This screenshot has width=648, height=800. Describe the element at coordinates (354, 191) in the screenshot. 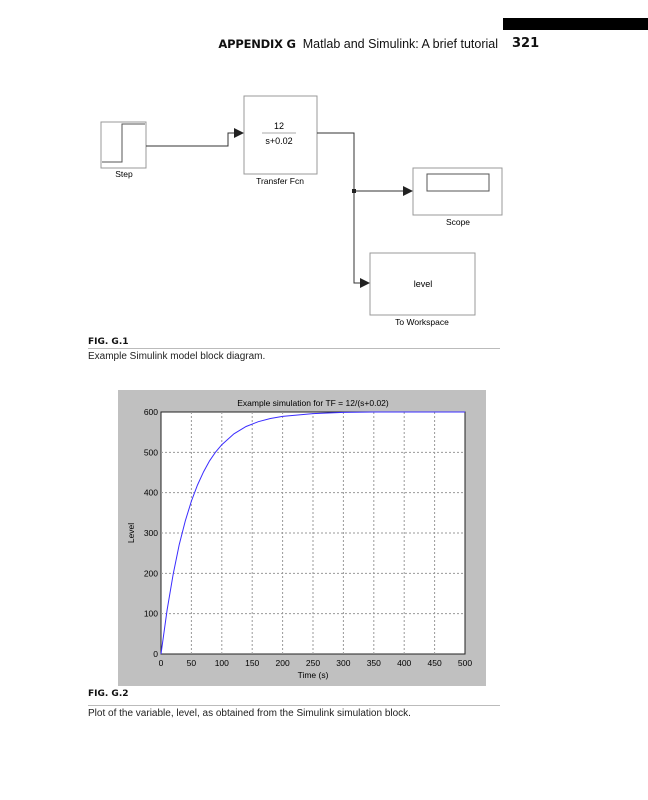

I see `branch-point` at that location.